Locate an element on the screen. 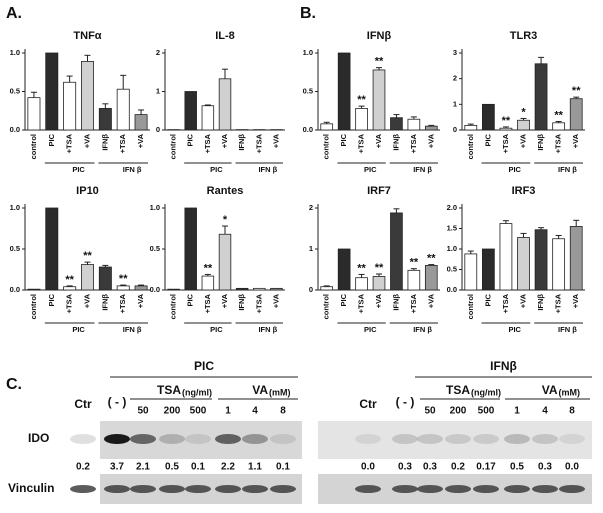  ido-value: 0.2 is located at coordinates (83, 467).